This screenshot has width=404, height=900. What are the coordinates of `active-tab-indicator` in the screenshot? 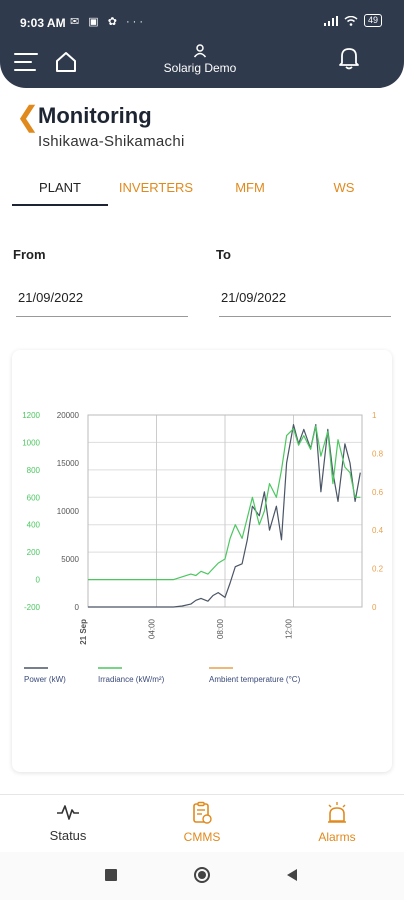 It's located at (60, 205).